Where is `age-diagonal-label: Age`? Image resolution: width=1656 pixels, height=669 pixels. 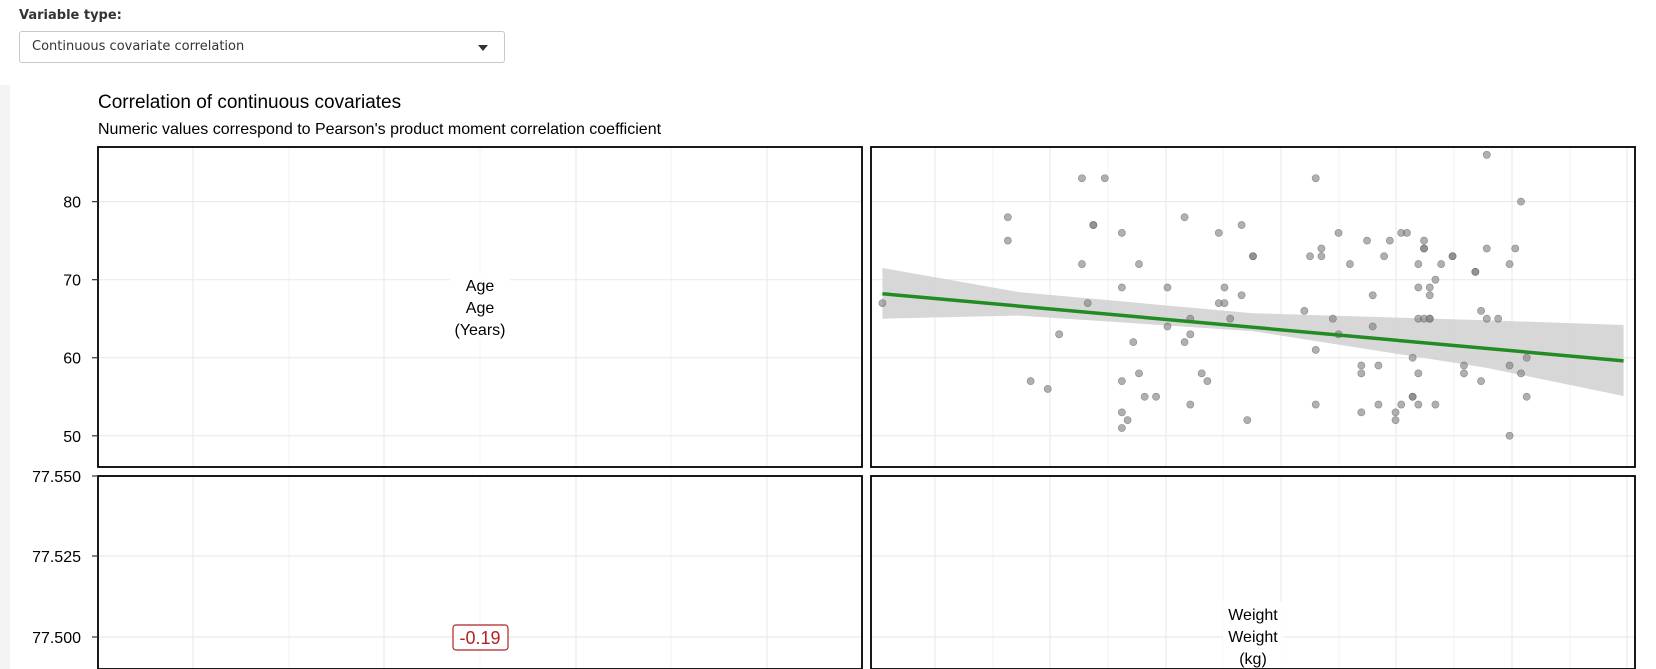 age-diagonal-label: Age is located at coordinates (480, 286).